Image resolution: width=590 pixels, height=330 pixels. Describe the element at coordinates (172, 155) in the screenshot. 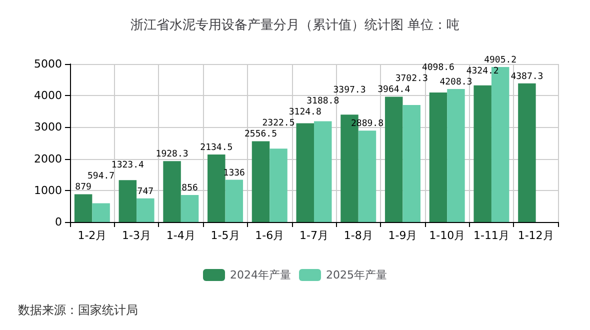

I see `data-label: 1928.3` at that location.